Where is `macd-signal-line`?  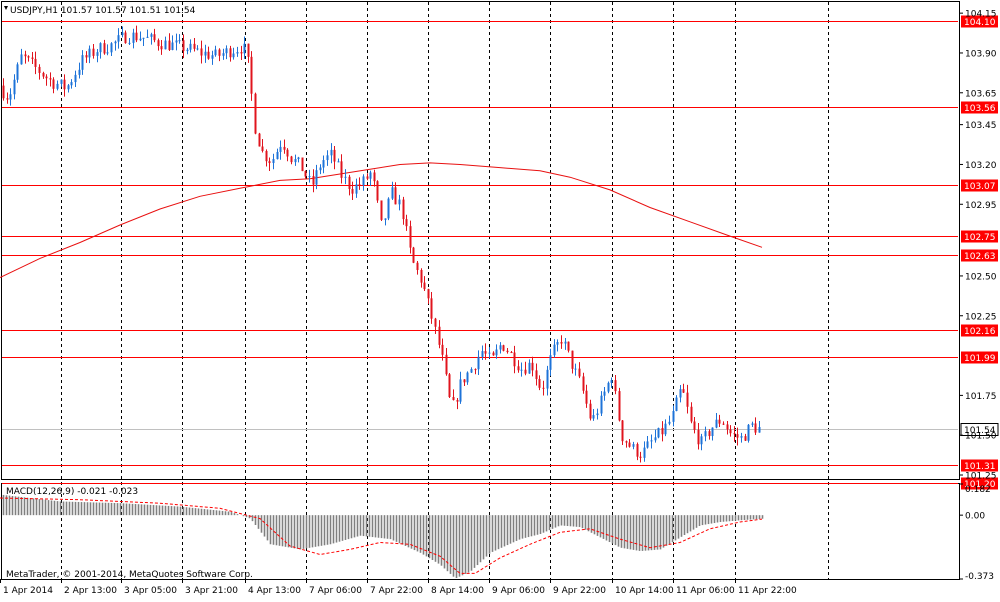 macd-signal-line is located at coordinates (381, 535).